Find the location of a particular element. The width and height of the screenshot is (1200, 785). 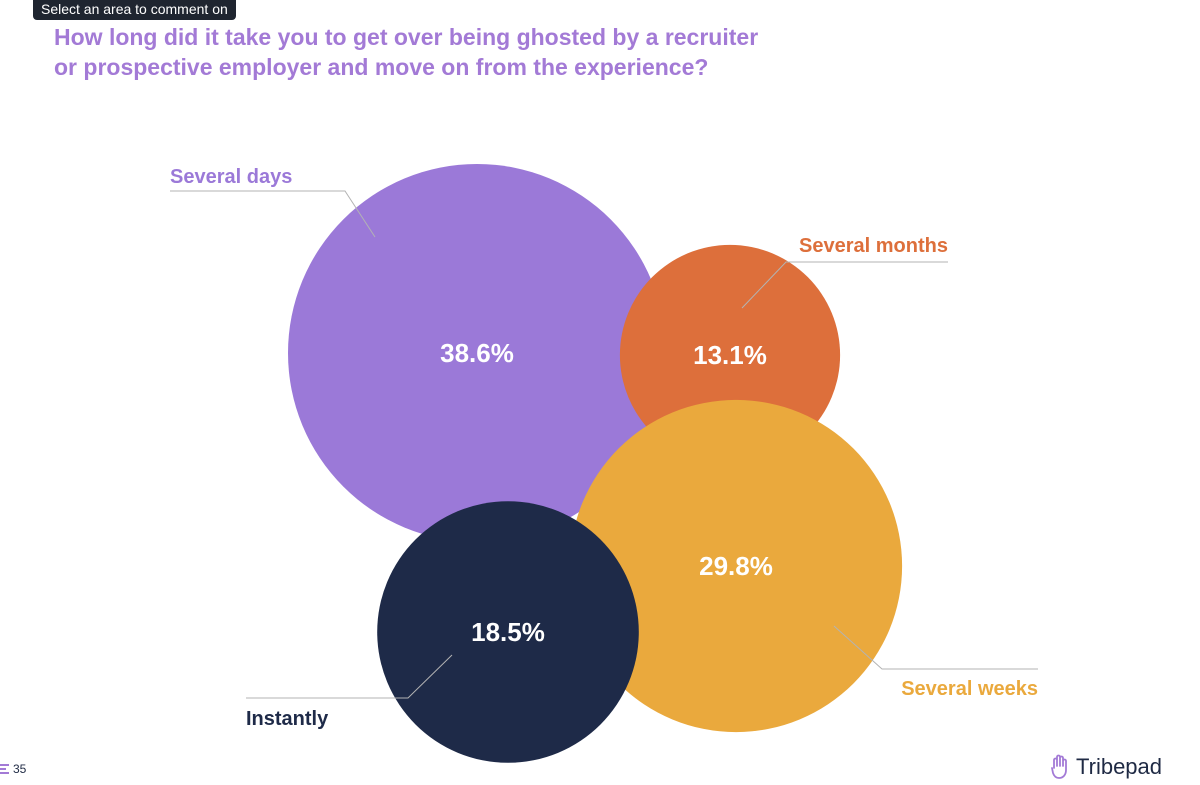

value-label-several-days: 38.6% is located at coordinates (477, 353).